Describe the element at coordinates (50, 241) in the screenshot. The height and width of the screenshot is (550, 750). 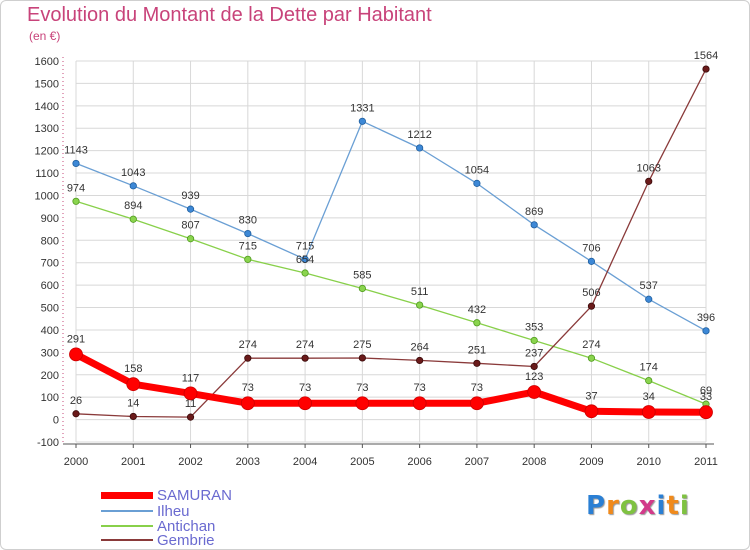
I see `y-tick-label: 800` at that location.